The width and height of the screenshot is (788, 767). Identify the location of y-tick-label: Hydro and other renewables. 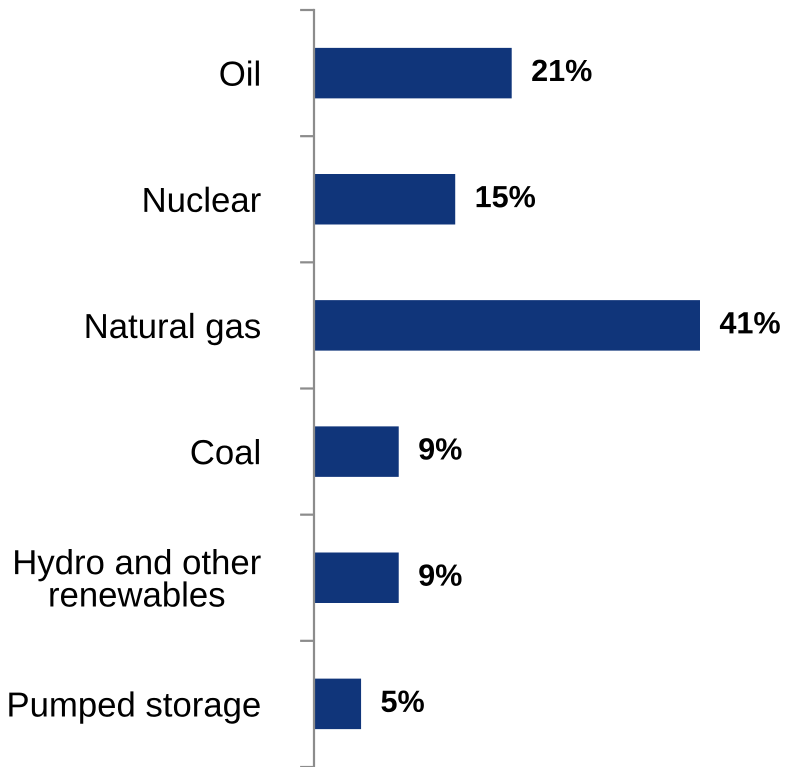
(138, 577).